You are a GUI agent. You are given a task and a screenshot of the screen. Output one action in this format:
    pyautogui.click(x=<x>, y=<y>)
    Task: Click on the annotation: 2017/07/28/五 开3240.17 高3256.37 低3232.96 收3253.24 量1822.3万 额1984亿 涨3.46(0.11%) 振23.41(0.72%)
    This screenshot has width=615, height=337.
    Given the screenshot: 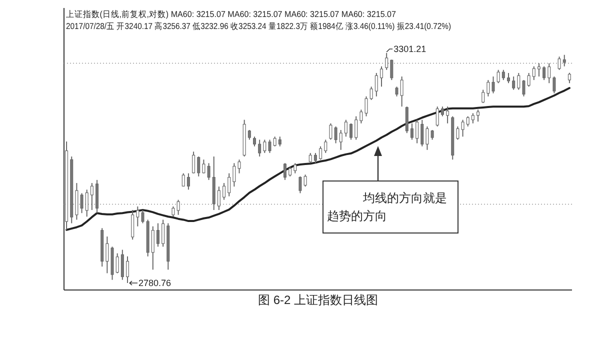 What is the action you would take?
    pyautogui.click(x=281, y=26)
    